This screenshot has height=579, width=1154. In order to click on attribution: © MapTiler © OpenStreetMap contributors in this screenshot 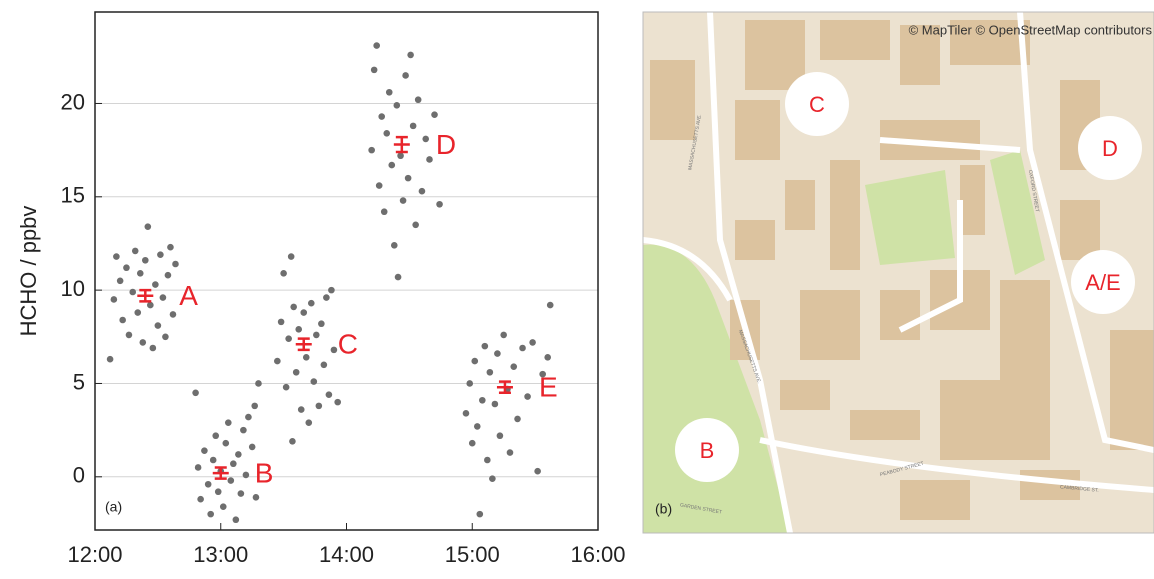, I will do `click(1031, 29)`.